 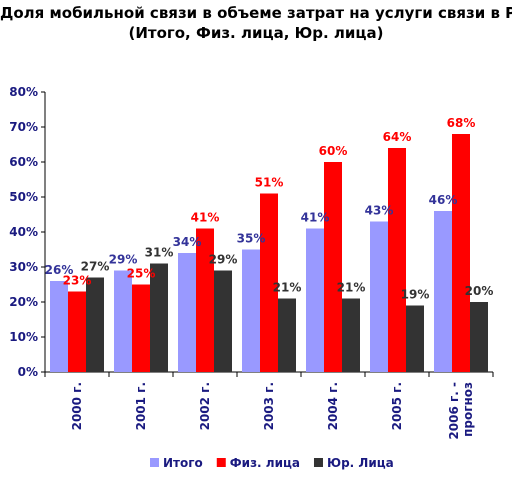 What do you see at coordinates (479, 291) in the screenshot?
I see `data-label: 20%` at bounding box center [479, 291].